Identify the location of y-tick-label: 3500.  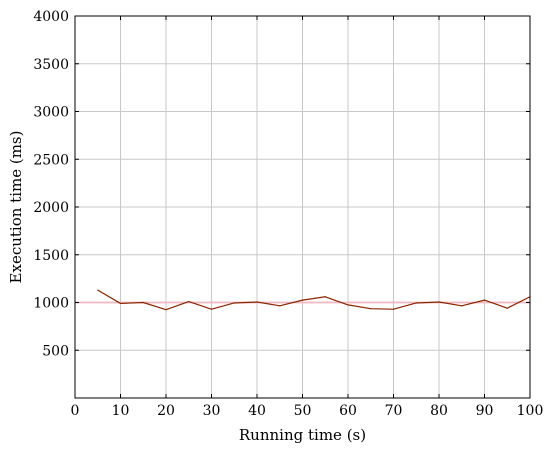
(51, 65).